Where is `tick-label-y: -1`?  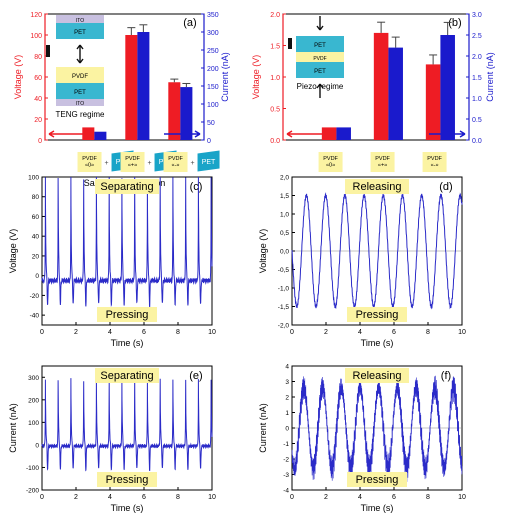 tick-label-y: -1 is located at coordinates (286, 444).